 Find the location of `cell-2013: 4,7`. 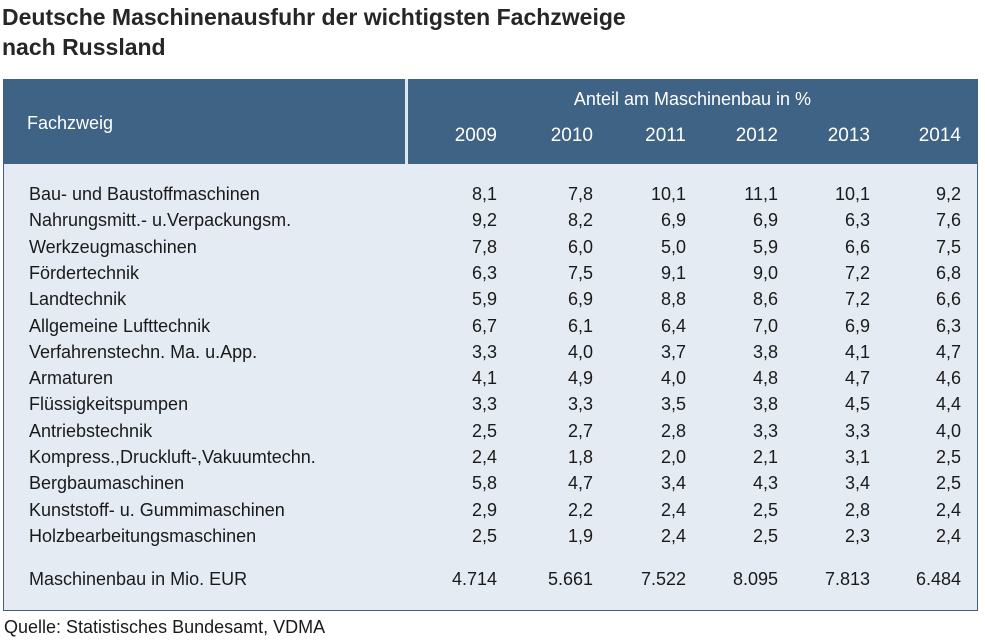

cell-2013: 4,7 is located at coordinates (857, 378).